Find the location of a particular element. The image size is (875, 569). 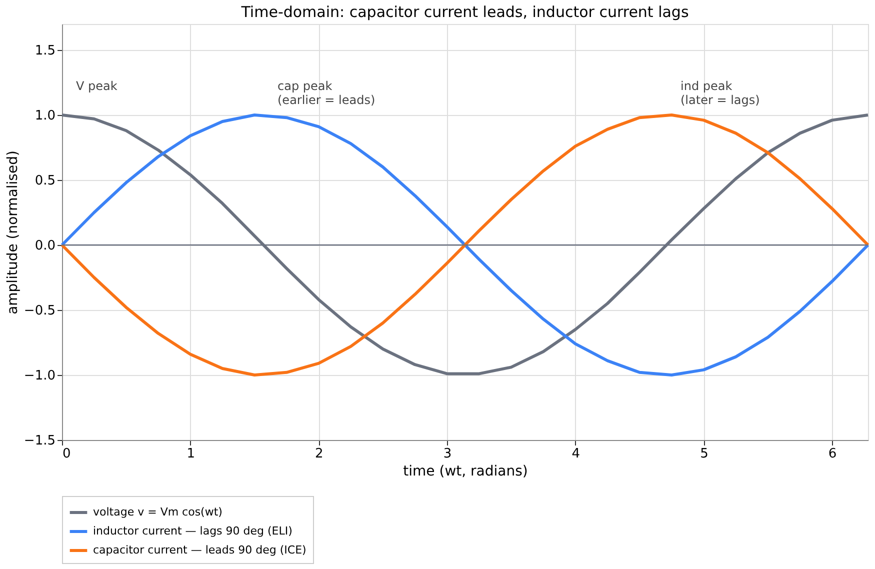

annotation: cap peak (earlier = leads) is located at coordinates (327, 93).